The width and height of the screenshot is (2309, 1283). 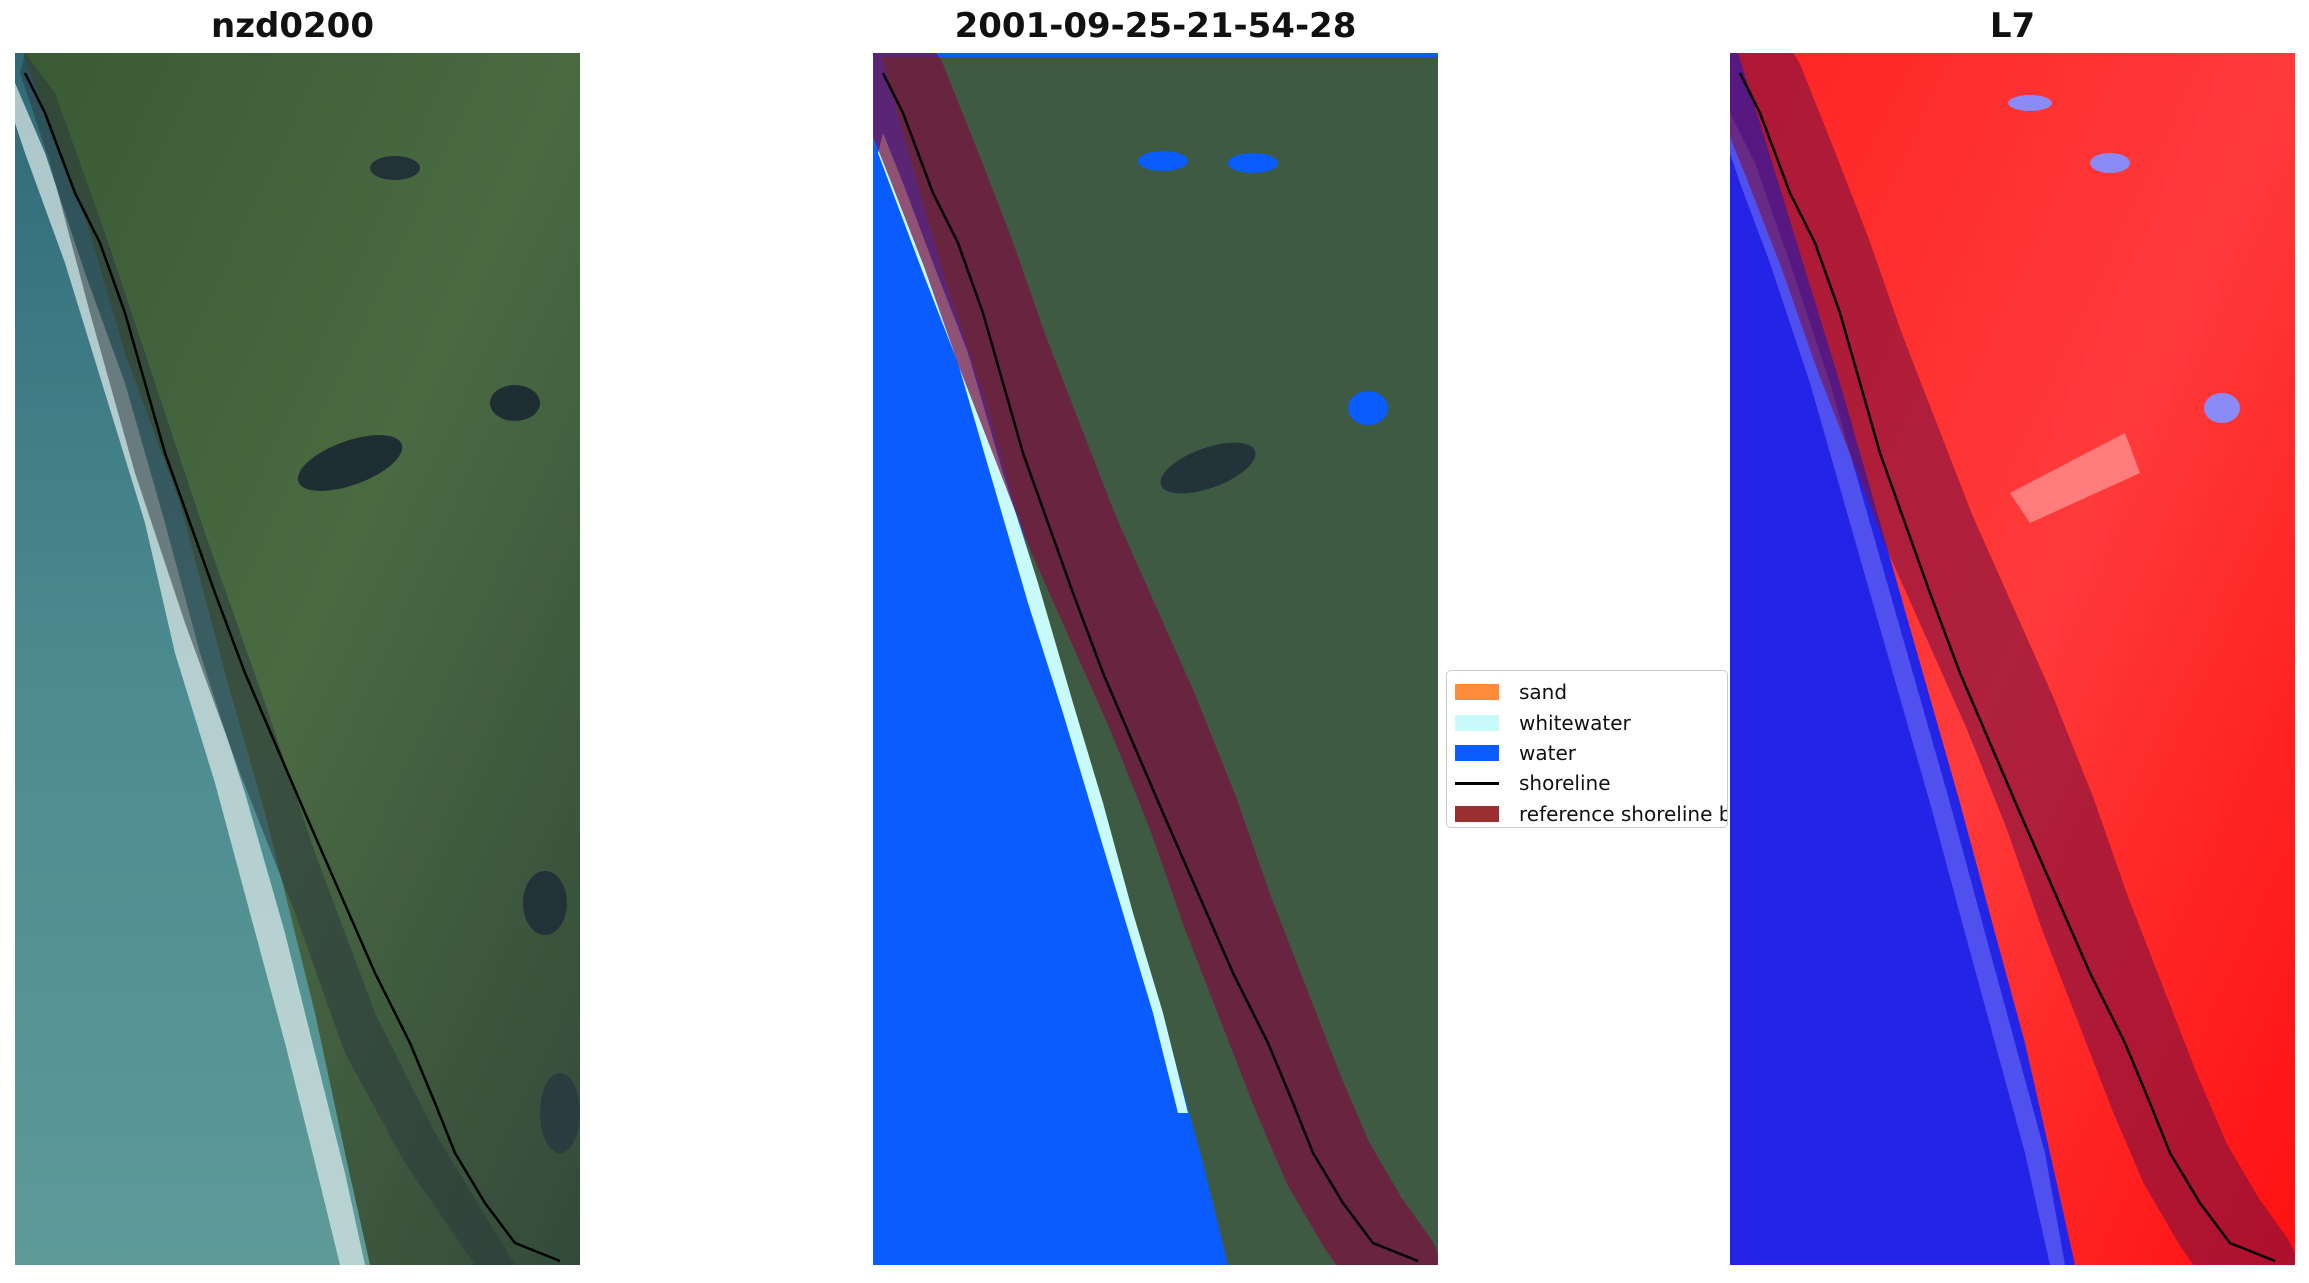 I want to click on legend-swatch-sand, so click(x=1477, y=692).